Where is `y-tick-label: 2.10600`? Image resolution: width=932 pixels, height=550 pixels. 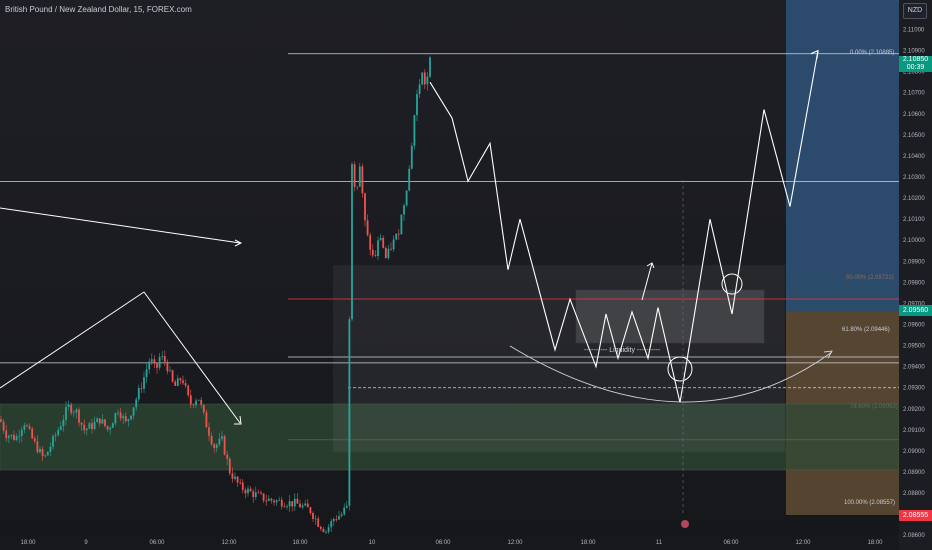
y-tick-label: 2.10600 is located at coordinates (914, 115).